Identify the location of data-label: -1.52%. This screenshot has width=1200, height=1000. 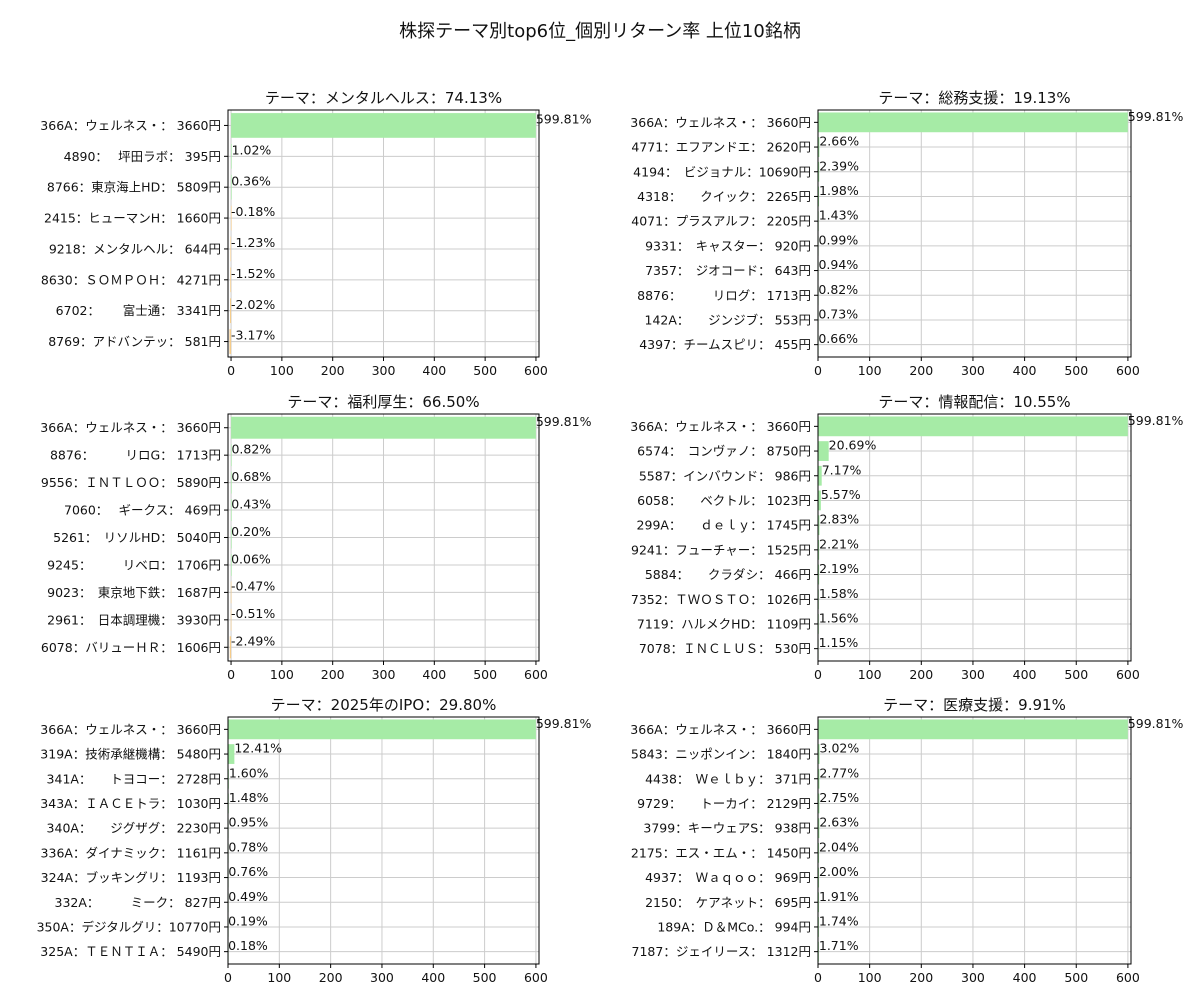
(253, 273).